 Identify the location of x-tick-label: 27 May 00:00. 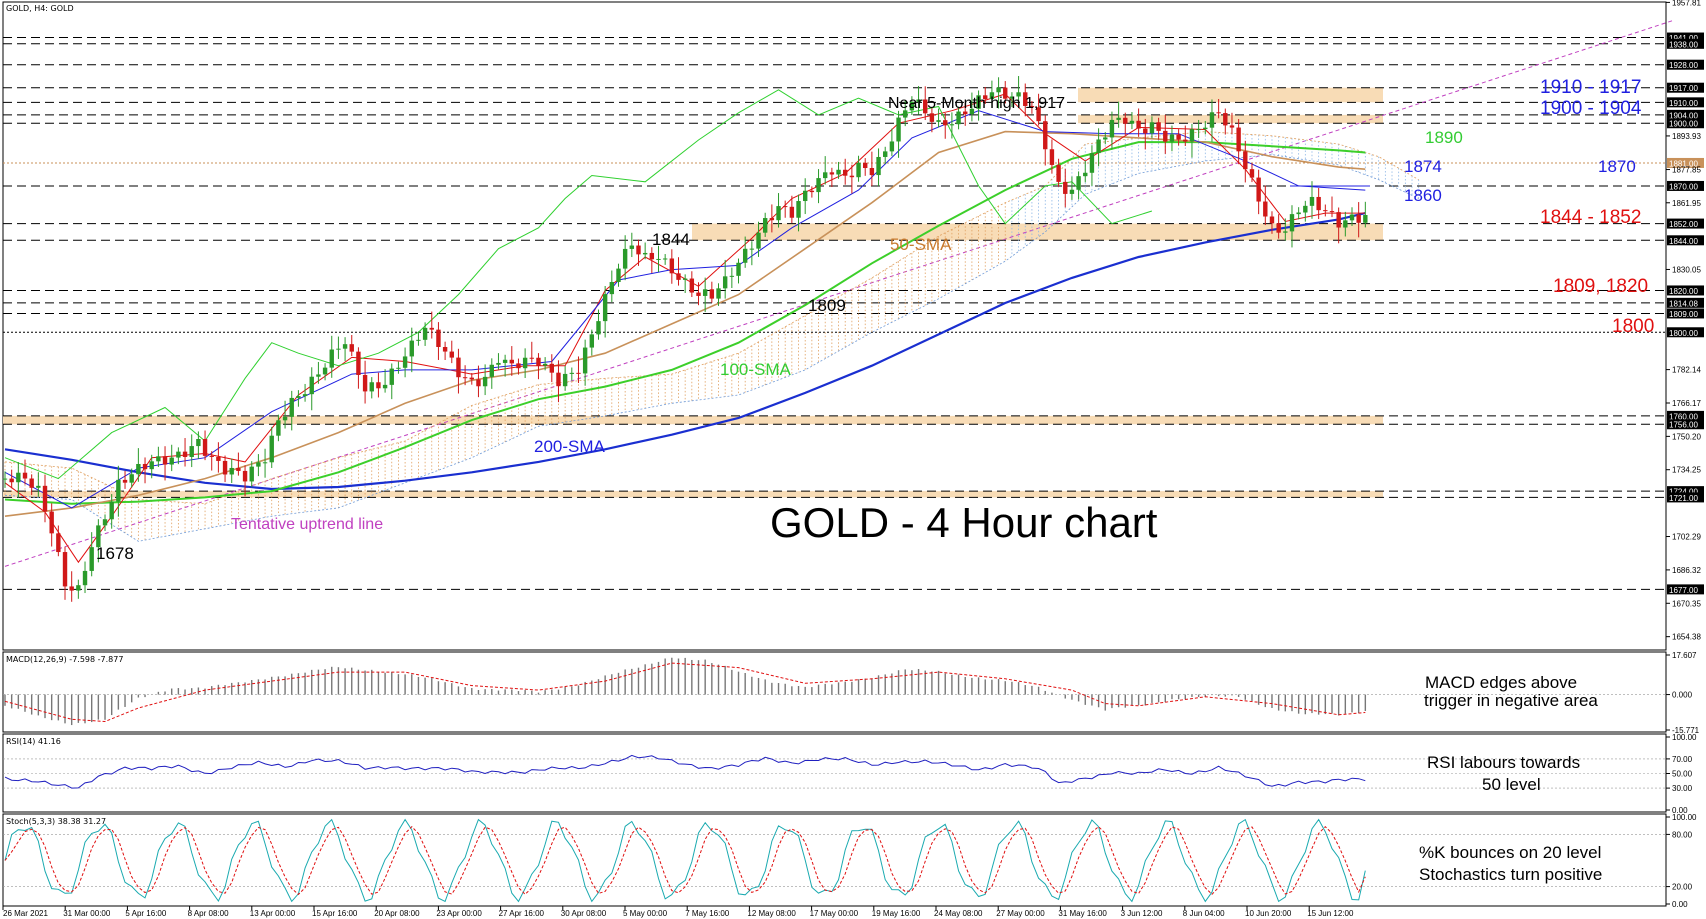
(1020, 913).